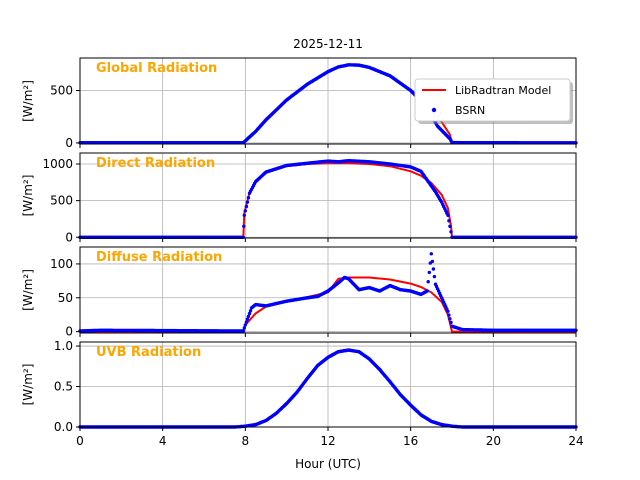  Describe the element at coordinates (155, 163) in the screenshot. I see `direct-radiation-label: Direct Radiation` at that location.